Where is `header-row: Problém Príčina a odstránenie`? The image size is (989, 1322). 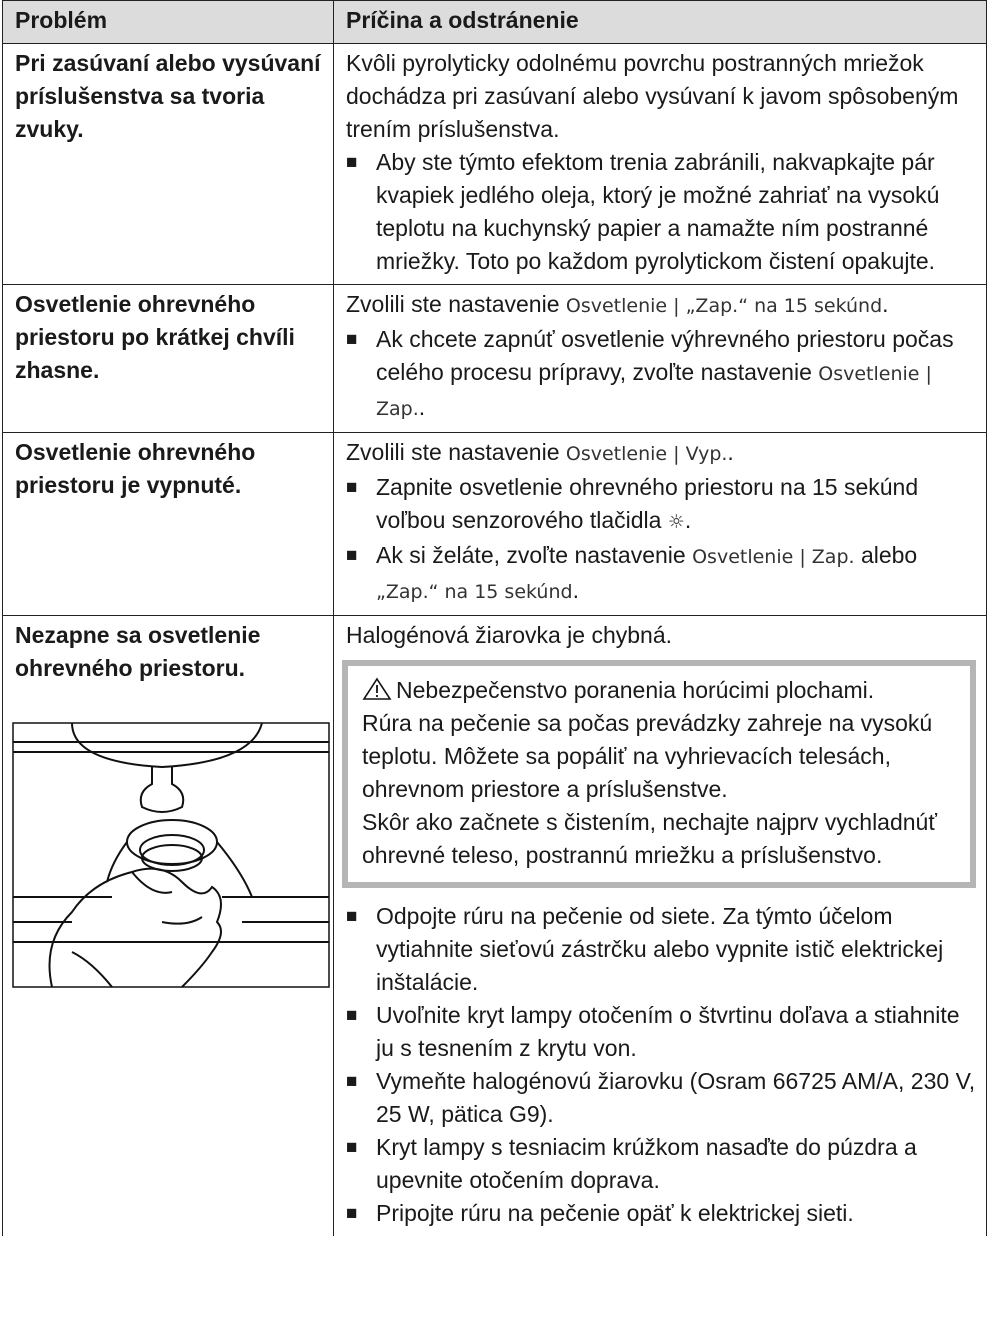
header-row: Problém Príčina a odstránenie is located at coordinates (494, 22).